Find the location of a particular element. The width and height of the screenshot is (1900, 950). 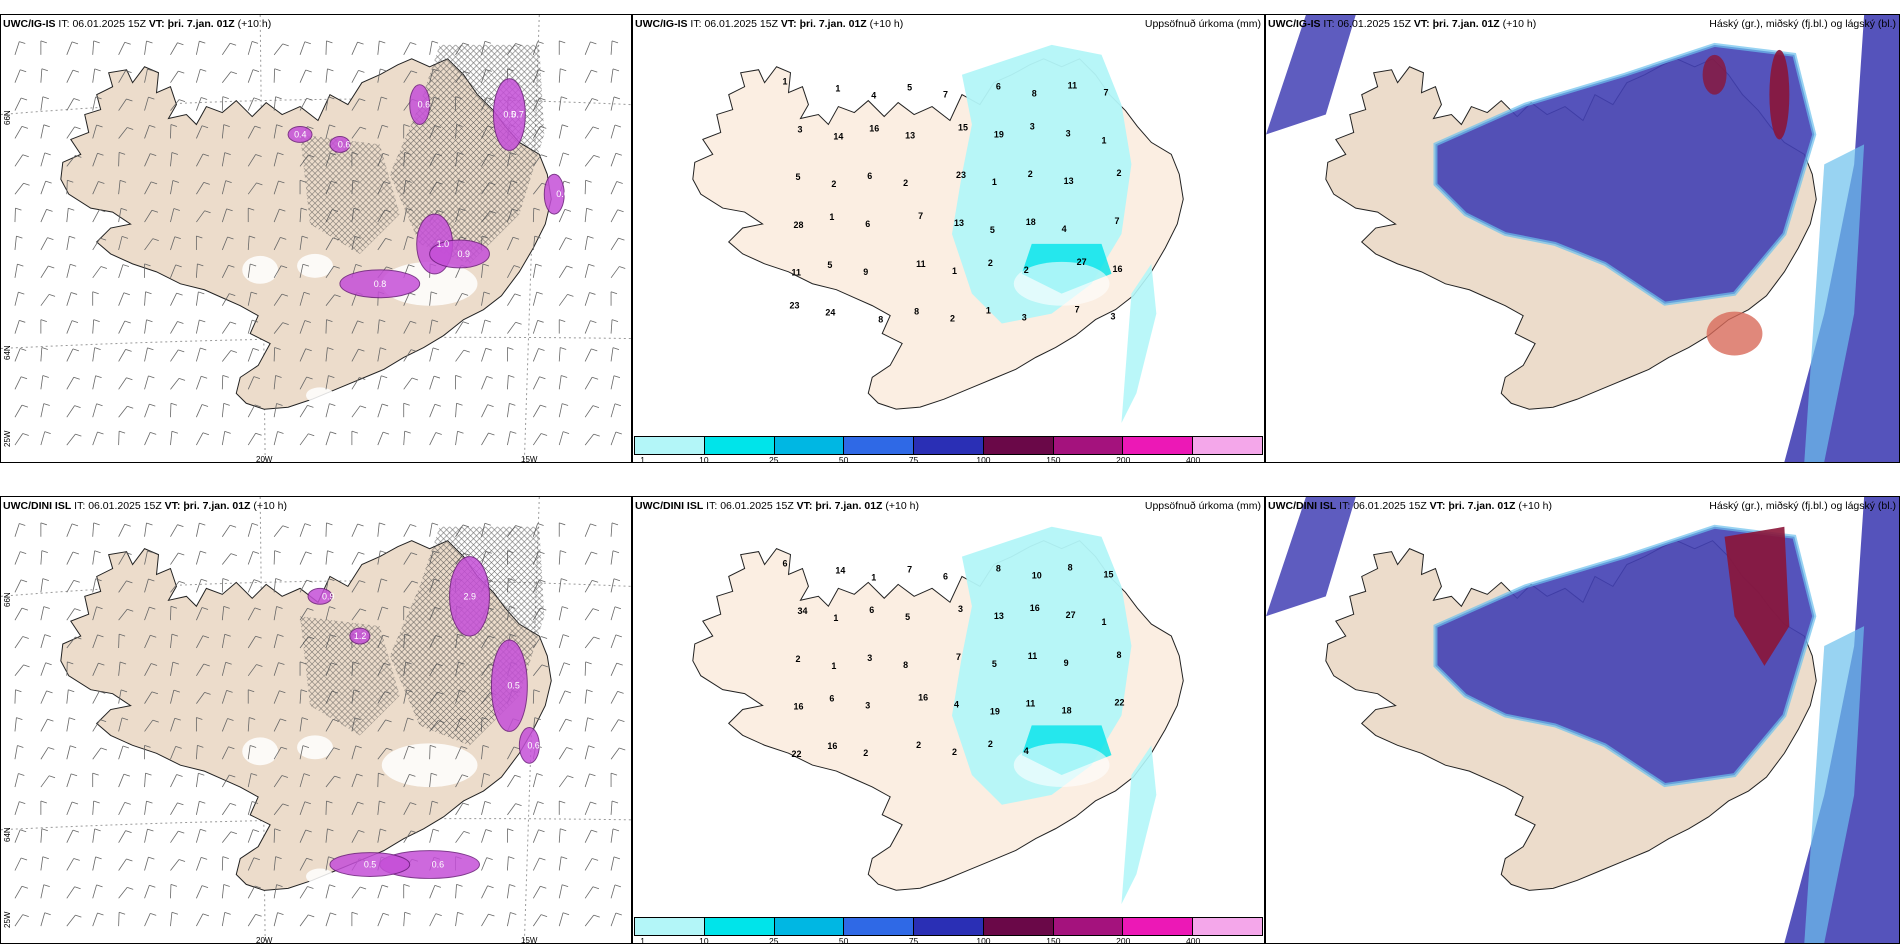

icing-value: 0.9 is located at coordinates (328, 596).